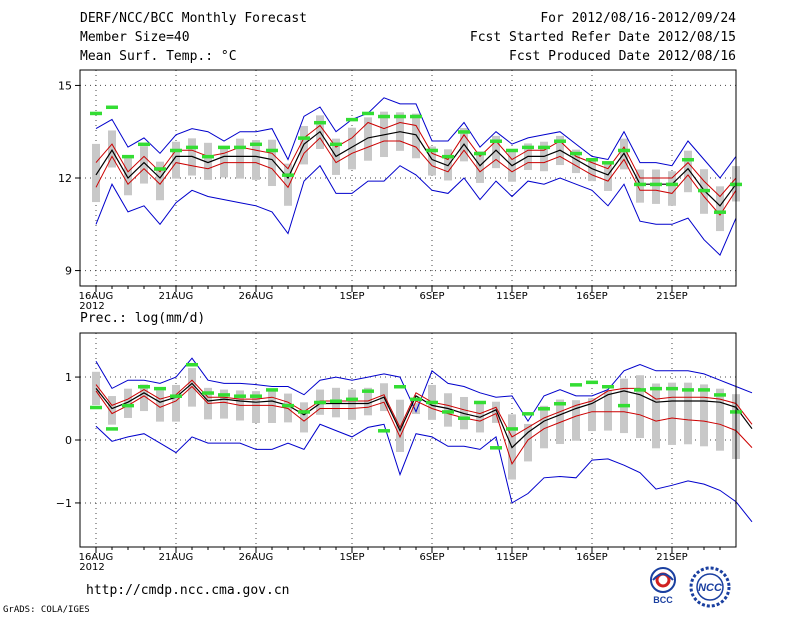 The height and width of the screenshot is (618, 800). I want to click on series-line-mean, so click(424, 415).